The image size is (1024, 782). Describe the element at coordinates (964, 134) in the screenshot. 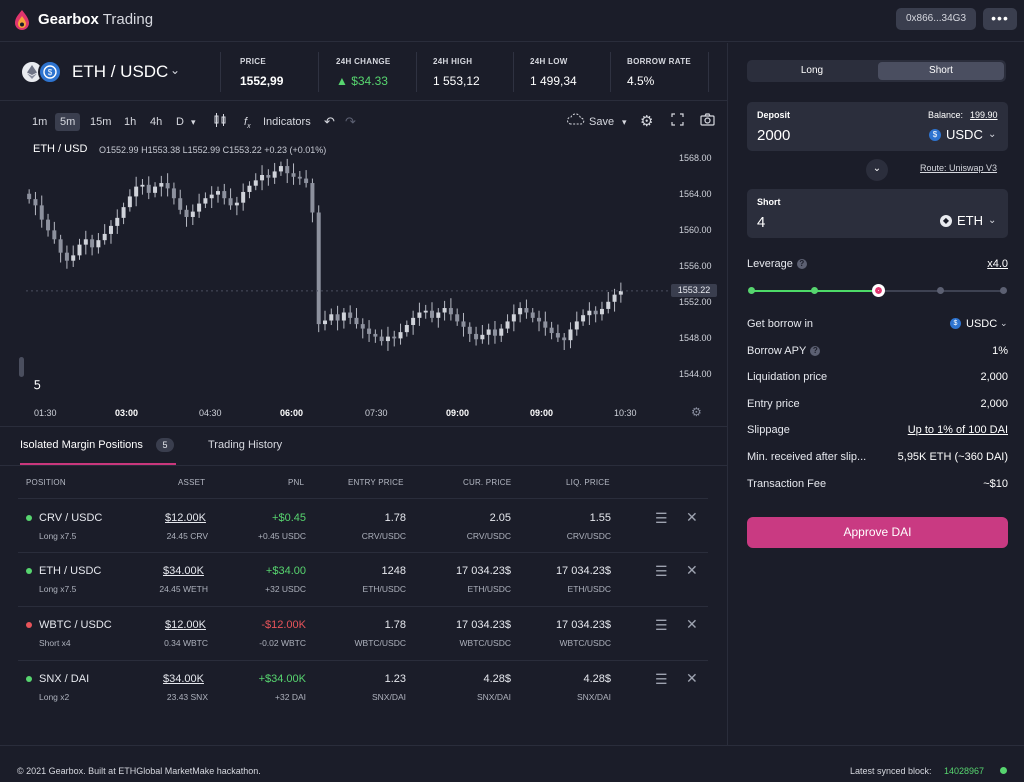

I see `deposit-token-select: USDC` at that location.